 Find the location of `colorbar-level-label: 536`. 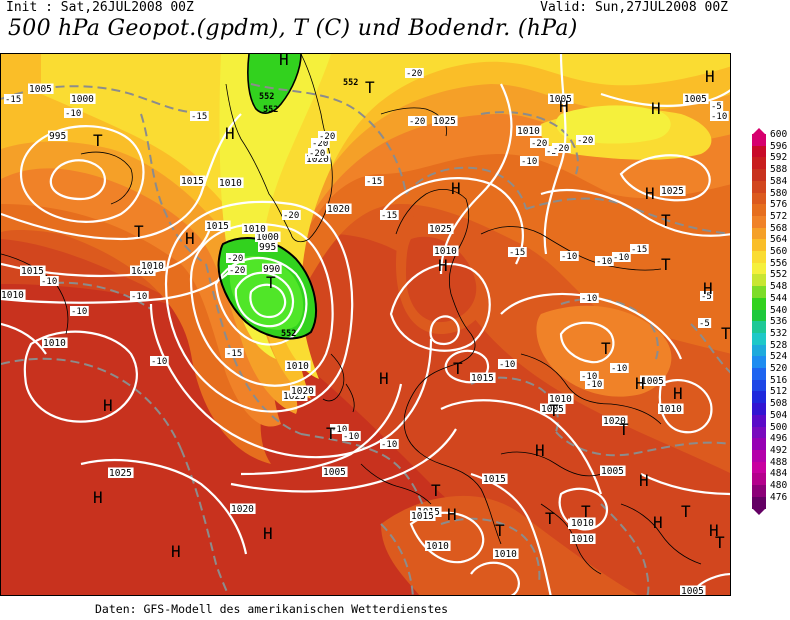

colorbar-level-label: 536 is located at coordinates (779, 322).